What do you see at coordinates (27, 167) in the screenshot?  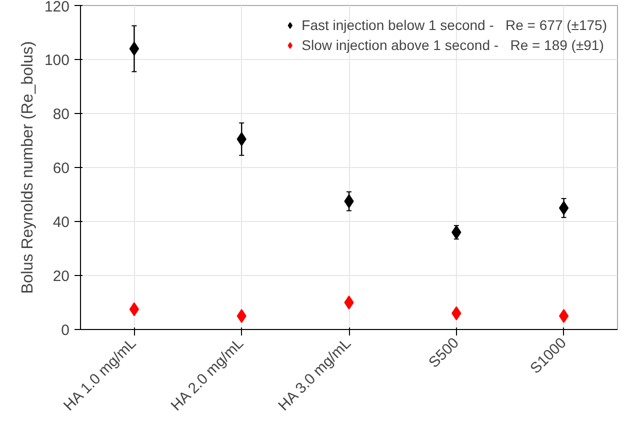 I see `y-axis-title: Bolus Reynolds number (Re_bolus)` at bounding box center [27, 167].